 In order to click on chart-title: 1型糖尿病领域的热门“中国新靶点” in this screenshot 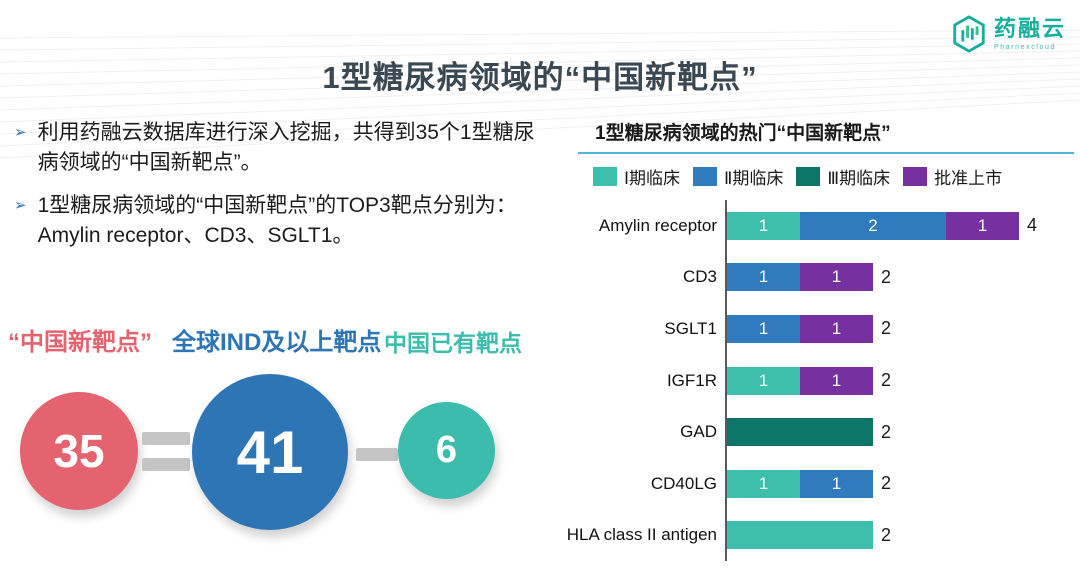, I will do `click(826, 136)`.